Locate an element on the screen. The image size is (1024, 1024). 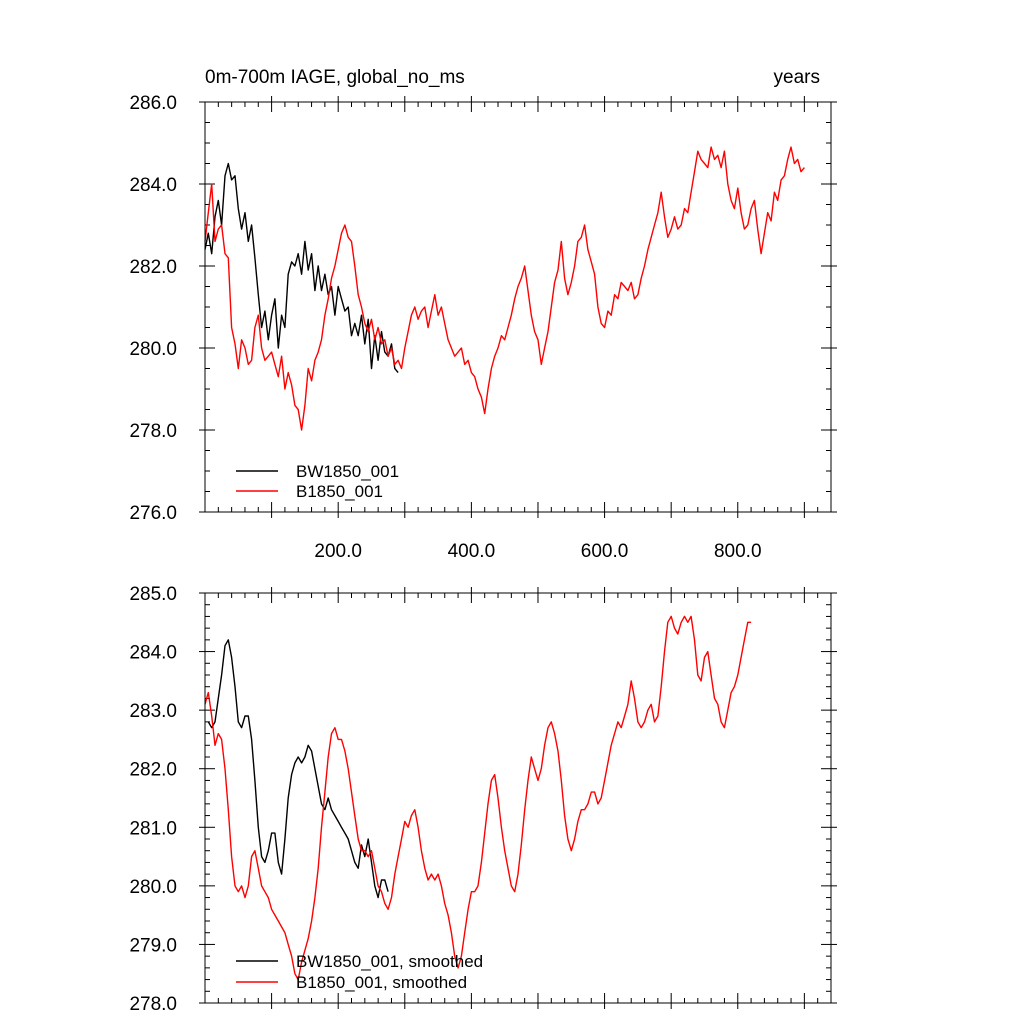
legend-label-b1850-smoothed: B1850_001, smoothed is located at coordinates (381, 982).